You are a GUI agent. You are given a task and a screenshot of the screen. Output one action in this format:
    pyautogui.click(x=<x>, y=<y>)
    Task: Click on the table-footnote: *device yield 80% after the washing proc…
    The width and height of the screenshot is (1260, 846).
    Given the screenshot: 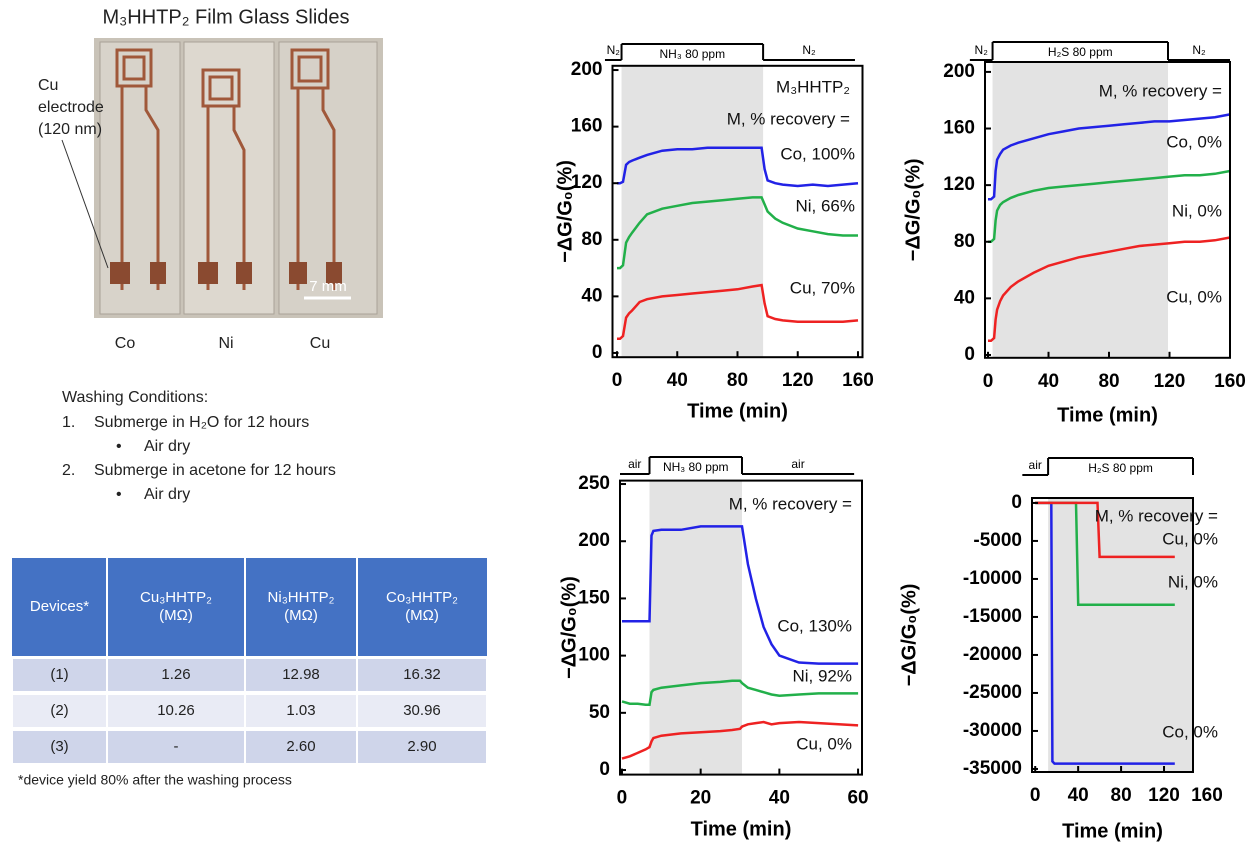 What is the action you would take?
    pyautogui.click(x=155, y=780)
    